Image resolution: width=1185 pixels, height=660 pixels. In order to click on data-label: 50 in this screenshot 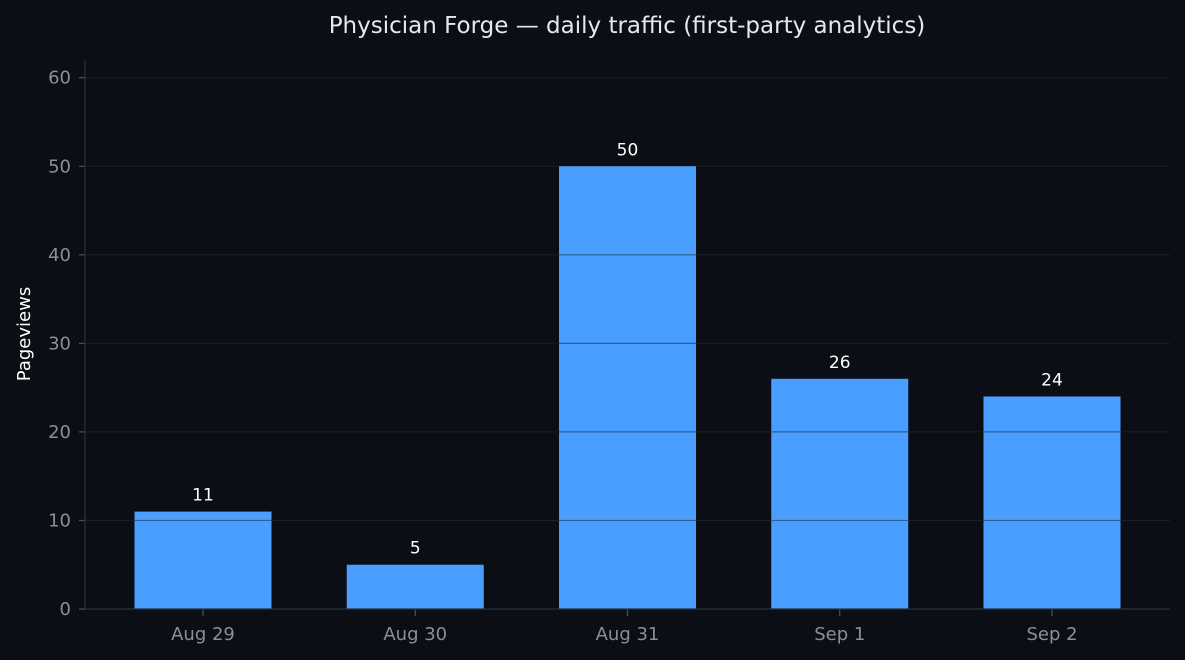, I will do `click(628, 150)`.